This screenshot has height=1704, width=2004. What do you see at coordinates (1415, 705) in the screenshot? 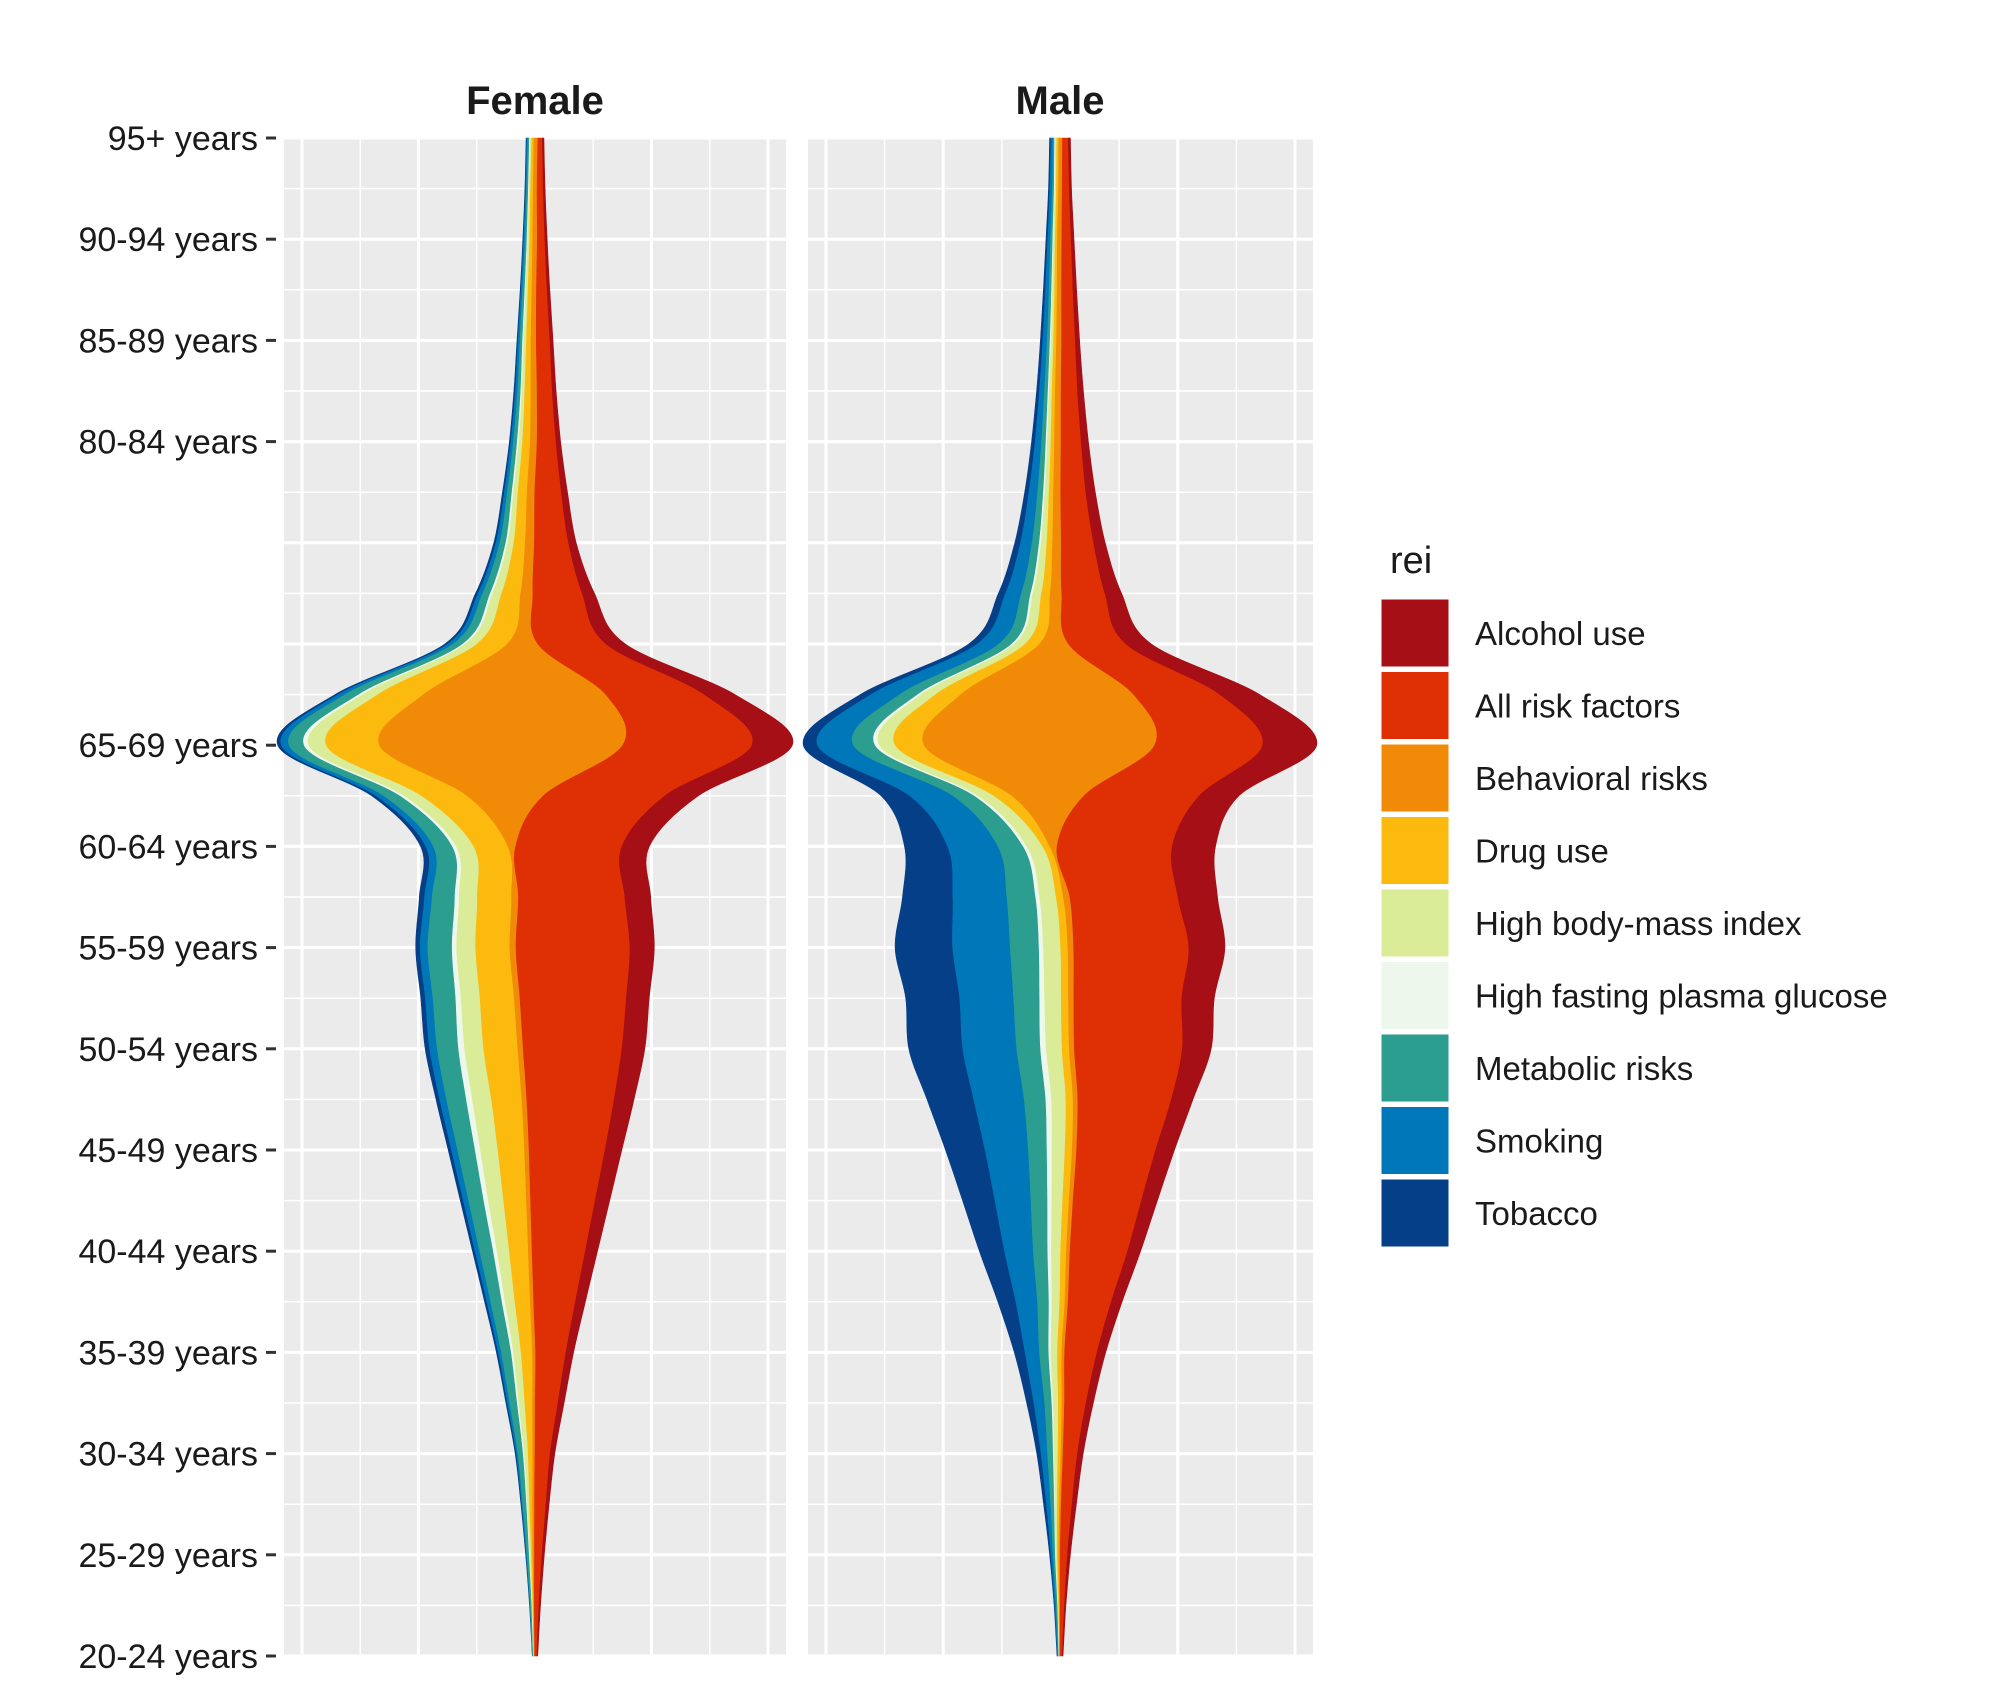
I see `legend-key-all-risk-factors` at bounding box center [1415, 705].